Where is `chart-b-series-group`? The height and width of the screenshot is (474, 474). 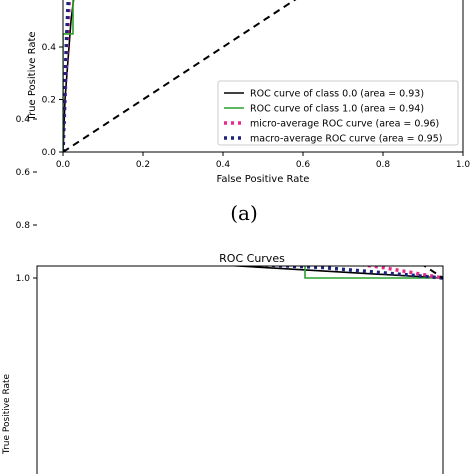
chart-b-series-group is located at coordinates (334, 273).